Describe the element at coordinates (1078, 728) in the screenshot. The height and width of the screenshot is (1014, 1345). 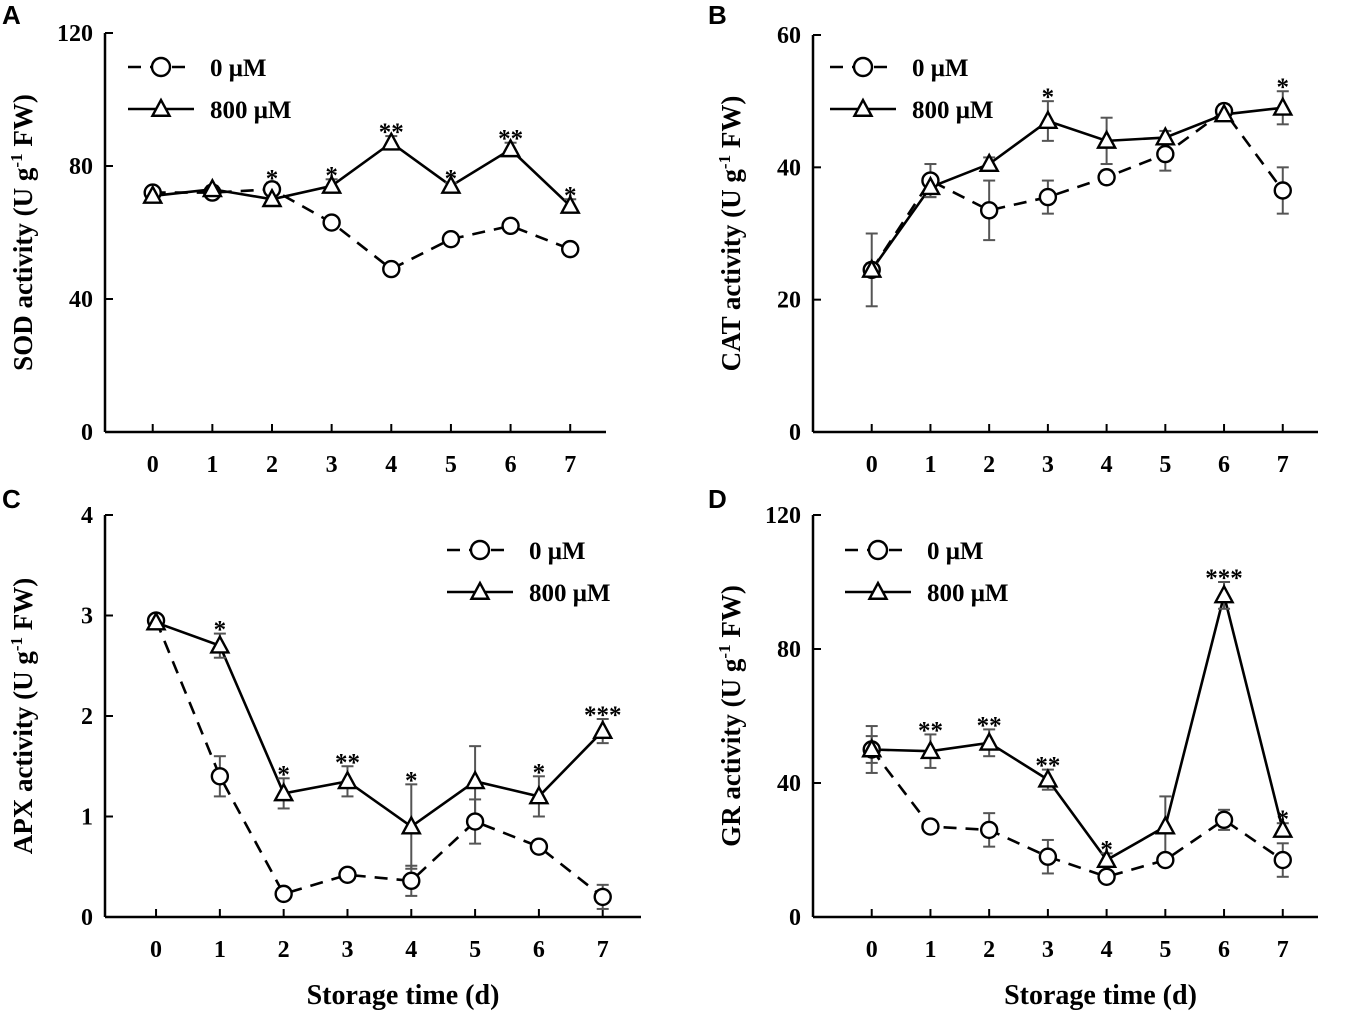
I see `series-line-800um` at that location.